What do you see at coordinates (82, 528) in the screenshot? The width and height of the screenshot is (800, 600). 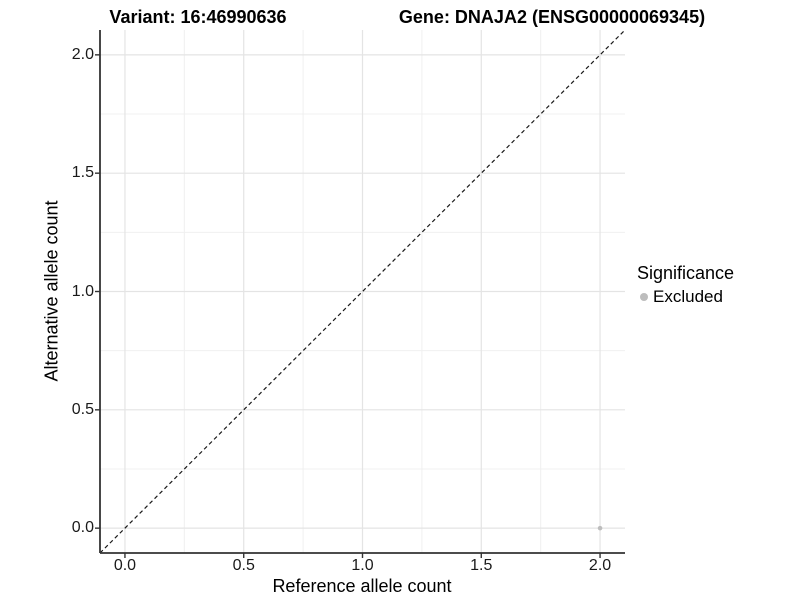 I see `y-tick-label: 0.0` at bounding box center [82, 528].